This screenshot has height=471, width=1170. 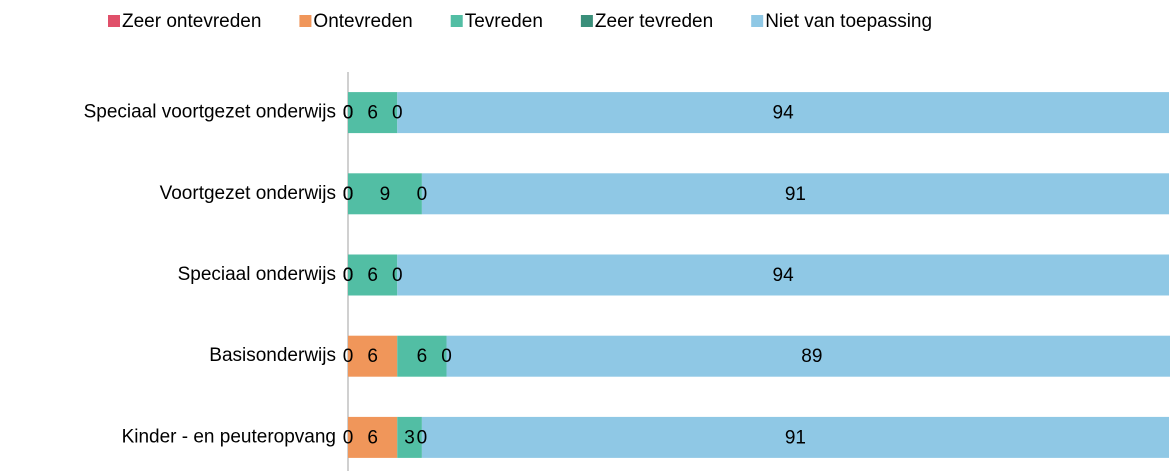 What do you see at coordinates (504, 21) in the screenshot?
I see `legend-label: Tevreden` at bounding box center [504, 21].